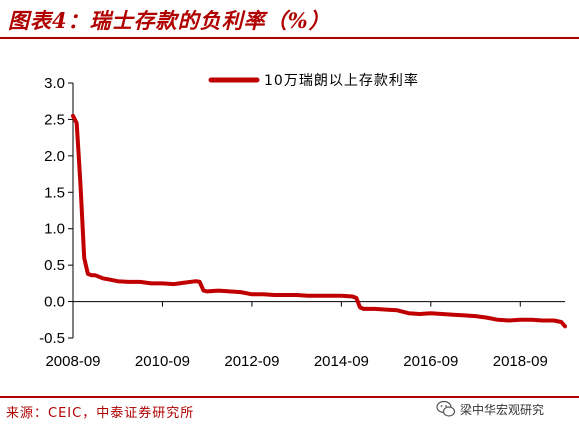 The image size is (579, 424). I want to click on x-tick-label: 2014-09, so click(341, 361).